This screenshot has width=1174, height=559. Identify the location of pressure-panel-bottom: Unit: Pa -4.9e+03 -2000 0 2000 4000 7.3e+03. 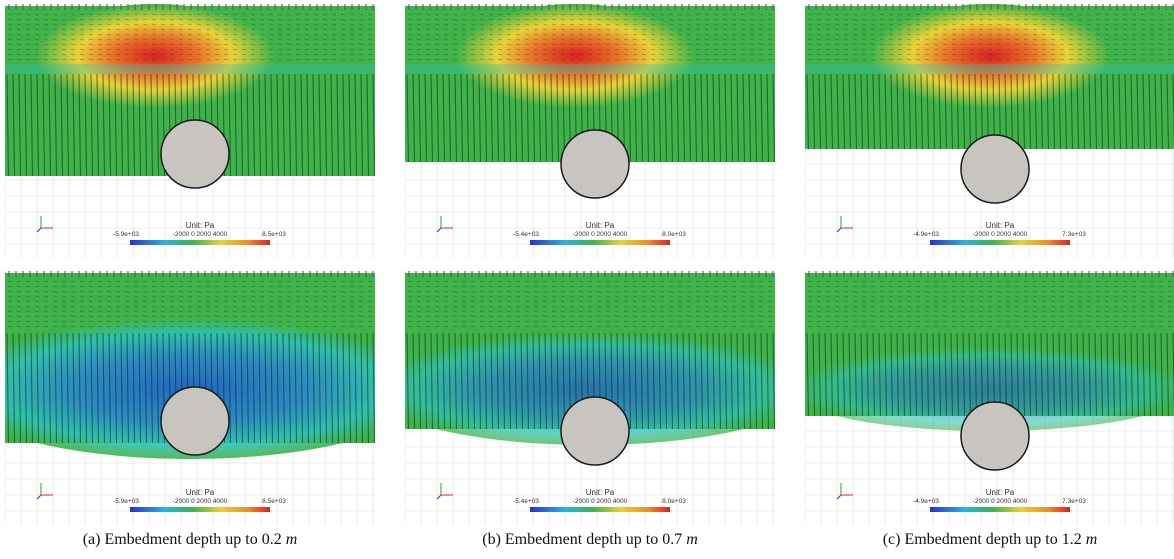
(989, 398).